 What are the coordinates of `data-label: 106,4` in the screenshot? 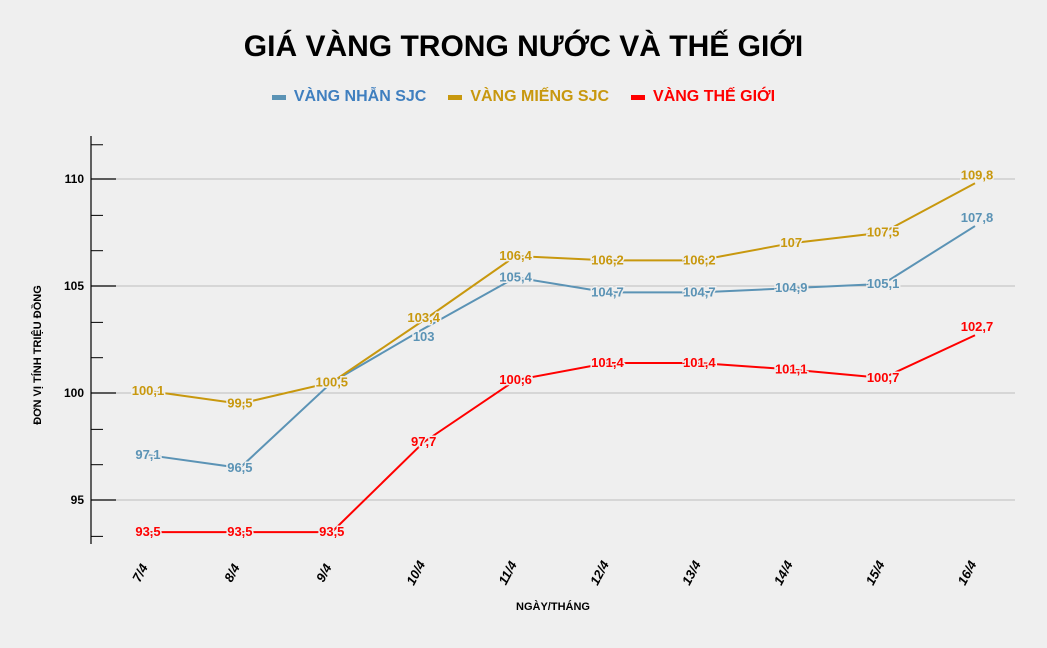 It's located at (515, 255).